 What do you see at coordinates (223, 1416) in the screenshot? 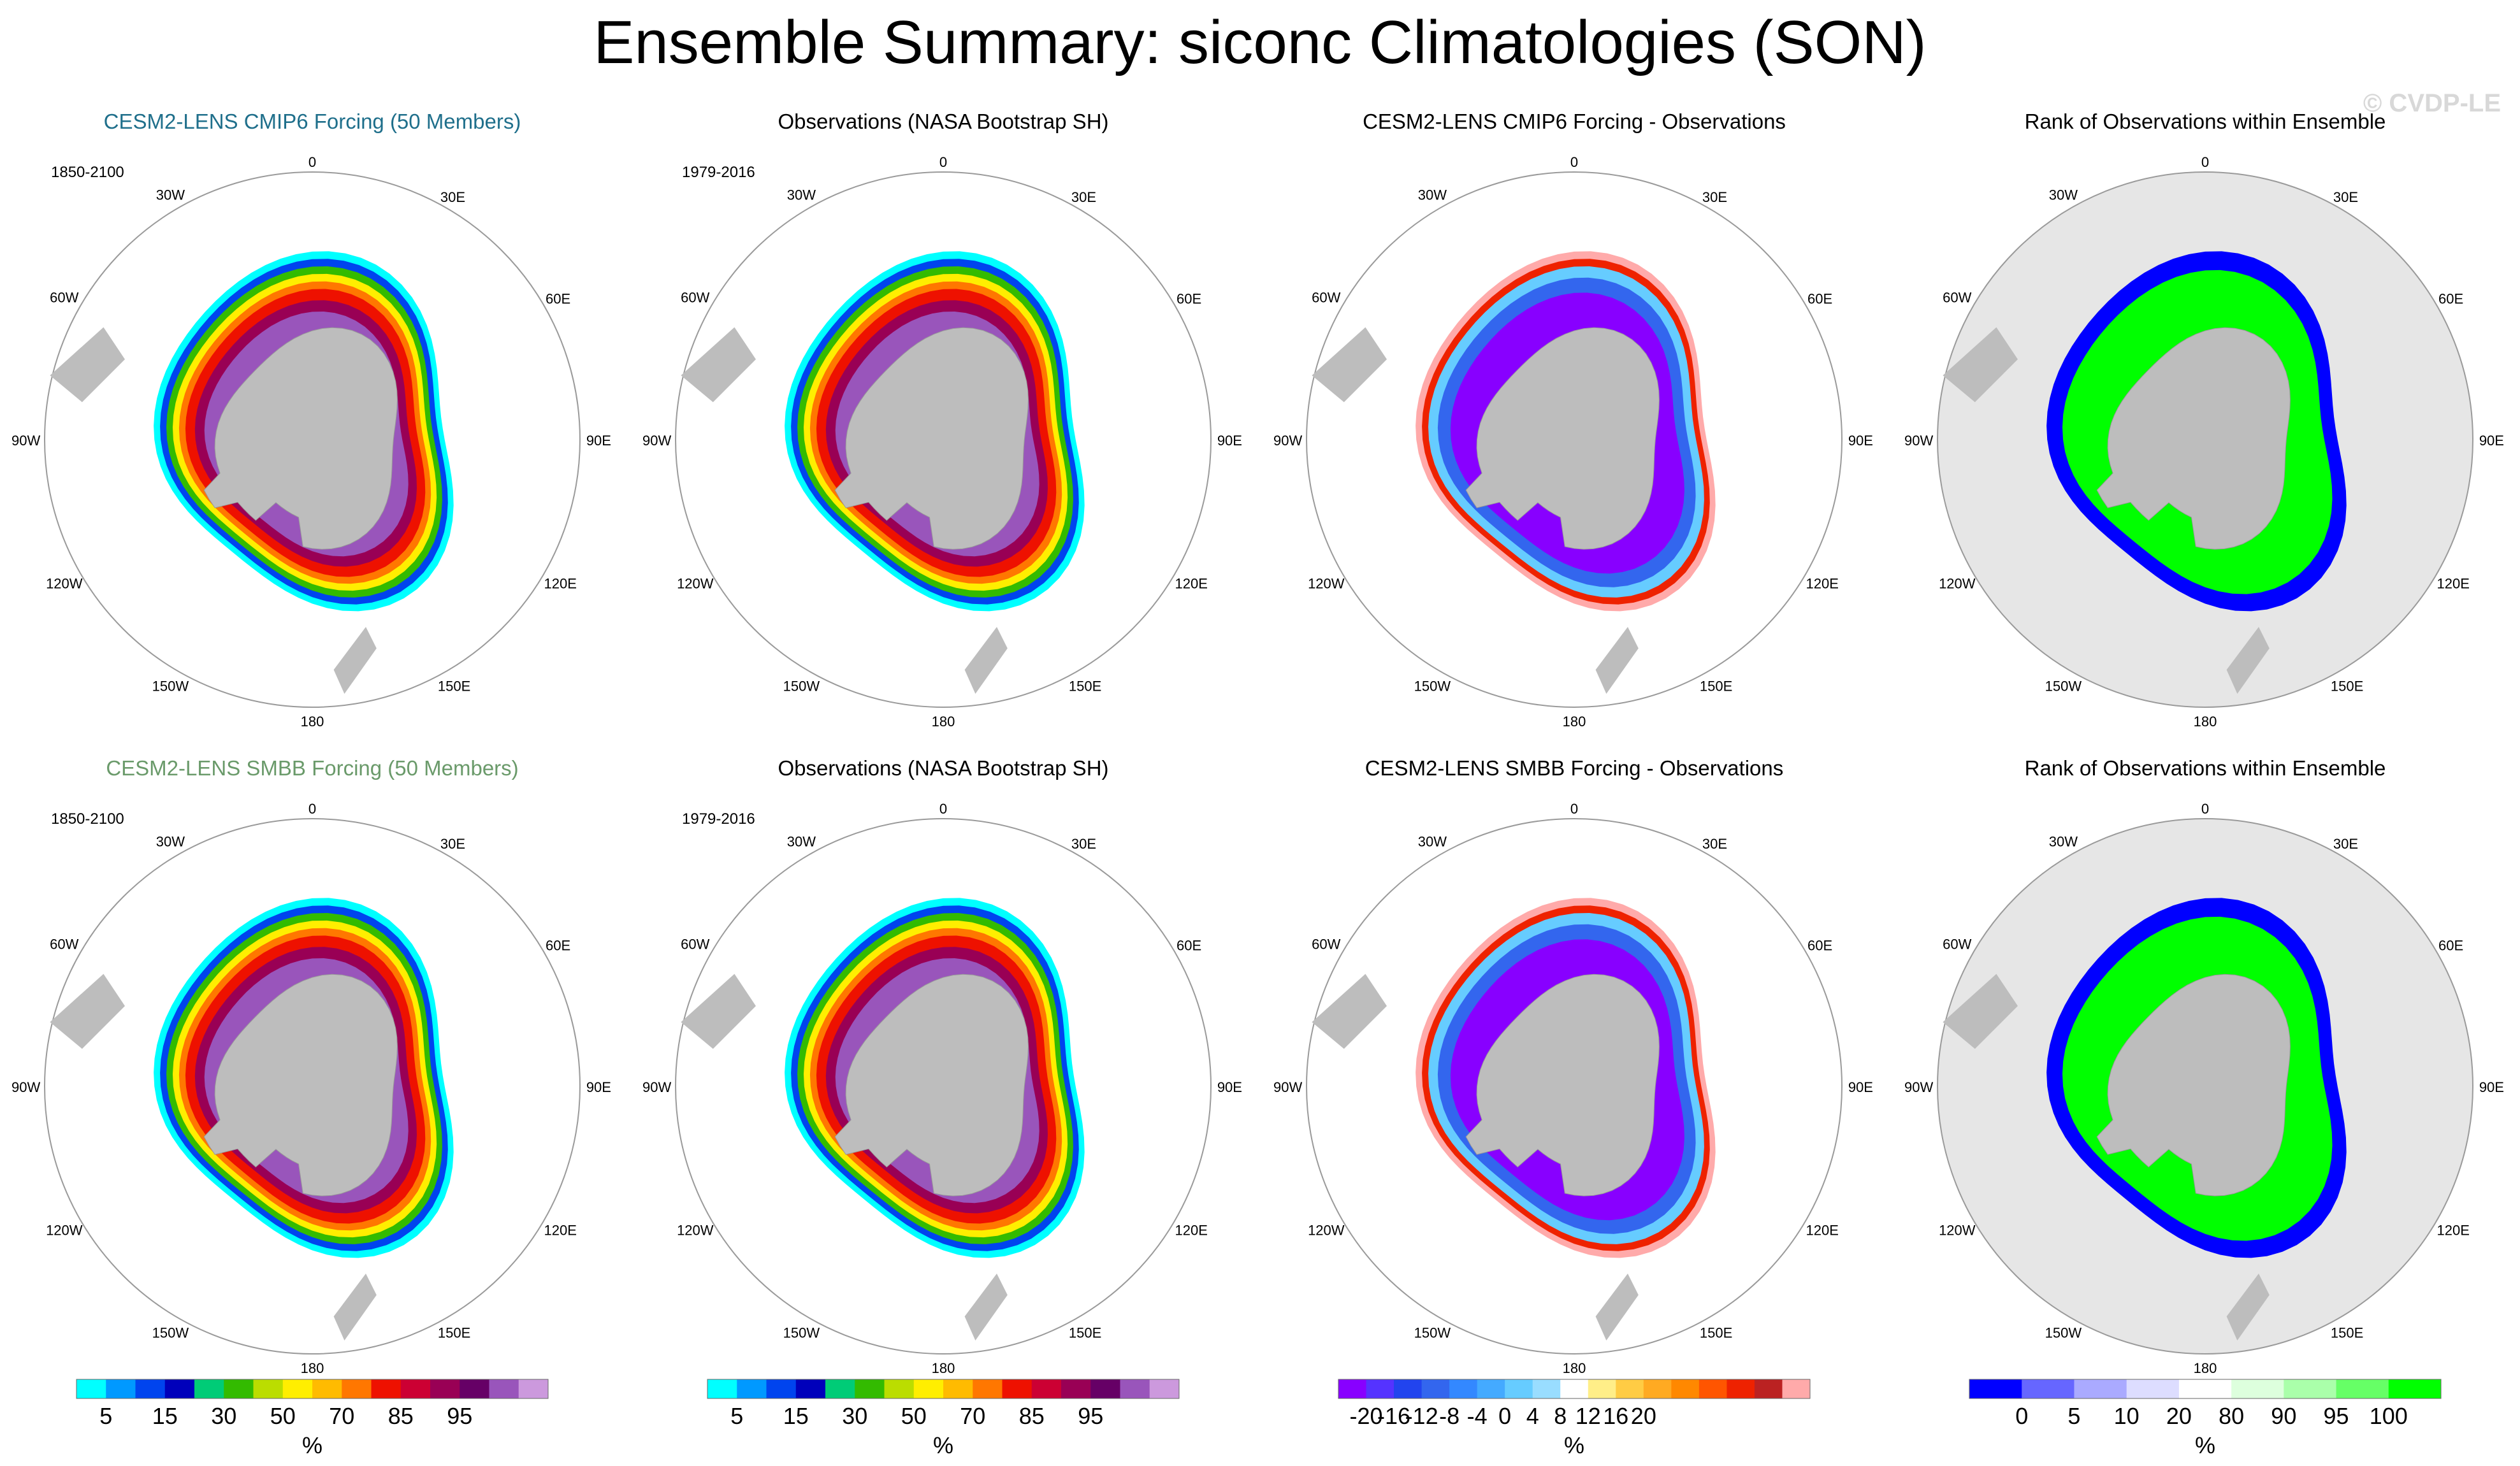
I see `colorbar-tick-label: 30` at bounding box center [223, 1416].